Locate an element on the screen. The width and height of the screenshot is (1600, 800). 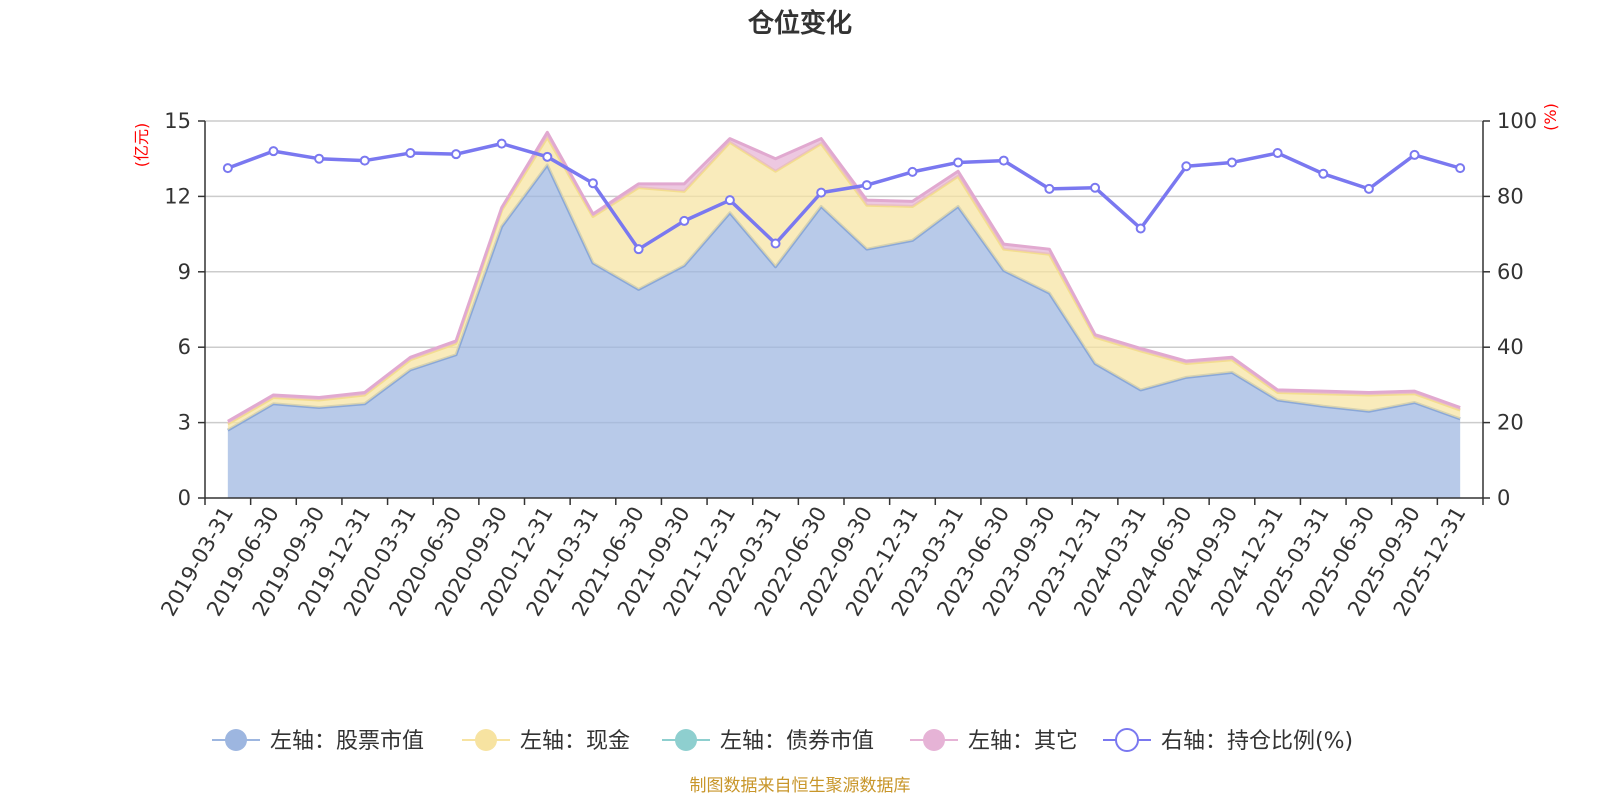
right-axis-unit: (%) is located at coordinates (1550, 117).